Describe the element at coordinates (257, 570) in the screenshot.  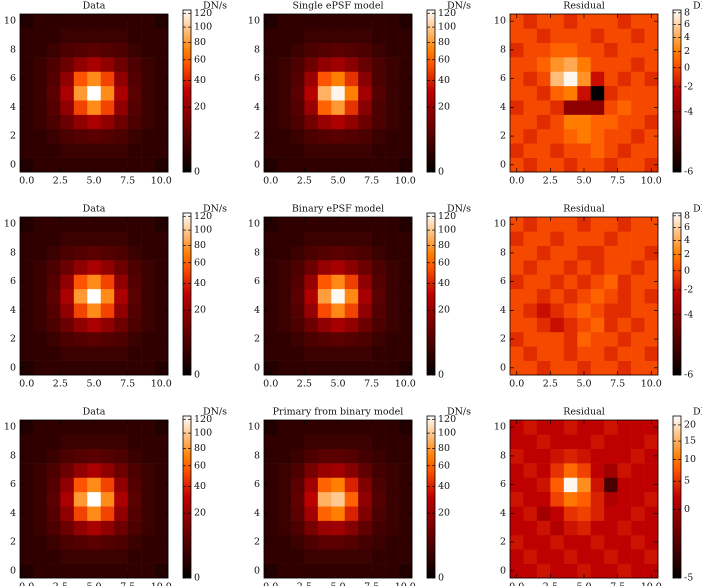
I see `y-tick-label: 0` at that location.